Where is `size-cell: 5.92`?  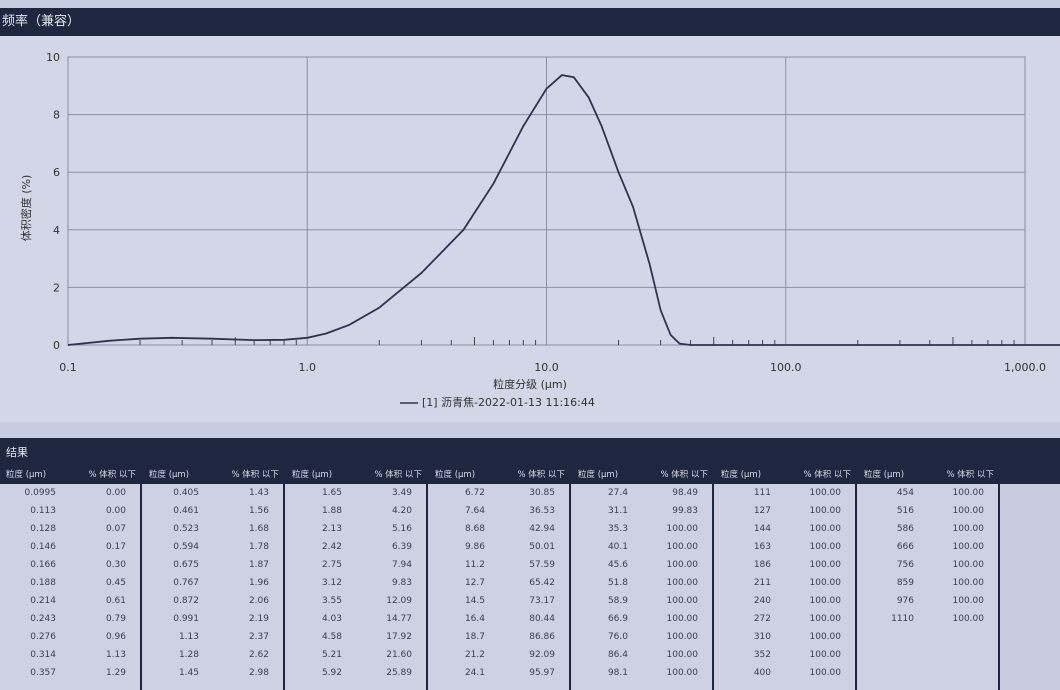
size-cell: 5.92 is located at coordinates (331, 673).